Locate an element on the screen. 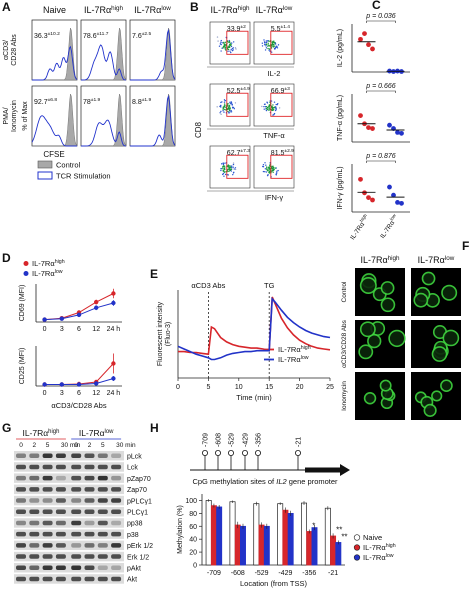  y-tick-label: 80 is located at coordinates (193, 514).